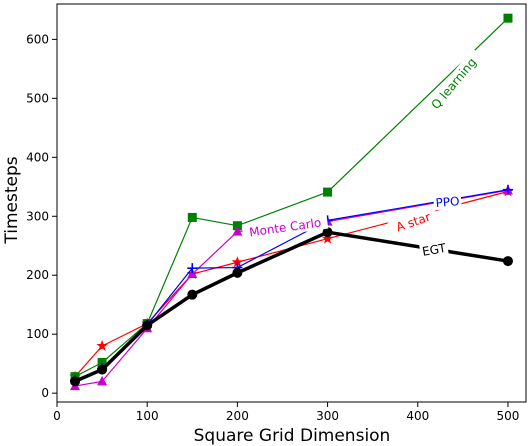 The width and height of the screenshot is (532, 446). What do you see at coordinates (417, 416) in the screenshot?
I see `x-tick-label: 400` at bounding box center [417, 416].